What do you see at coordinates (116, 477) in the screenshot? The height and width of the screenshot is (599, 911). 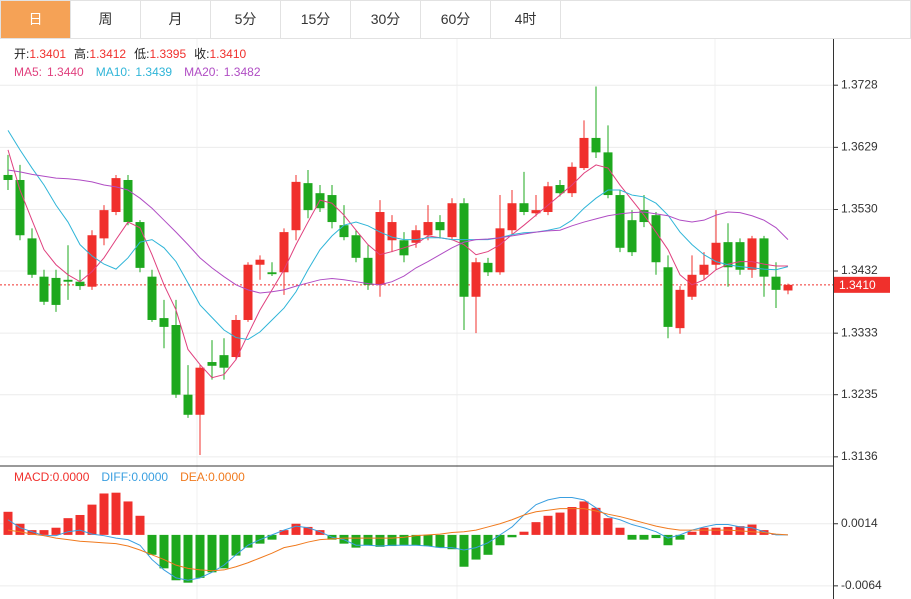 I see `legend-label: DIFF:` at bounding box center [116, 477].